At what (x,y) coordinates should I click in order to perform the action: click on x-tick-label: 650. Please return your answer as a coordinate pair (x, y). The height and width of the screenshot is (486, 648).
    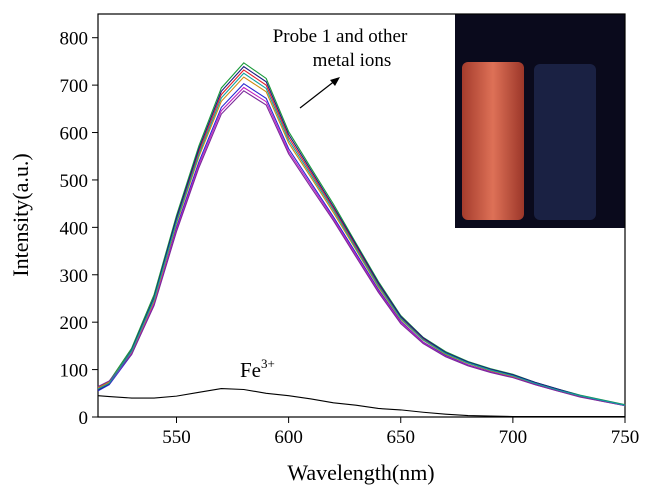
    Looking at the image, I should click on (400, 437).